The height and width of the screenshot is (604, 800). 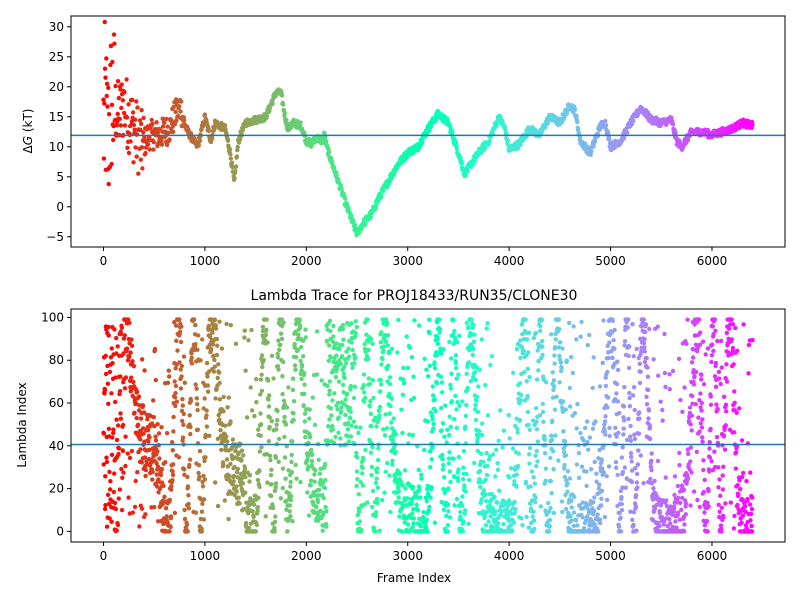 What do you see at coordinates (56, 117) in the screenshot?
I see `y-tick-label: 15` at bounding box center [56, 117].